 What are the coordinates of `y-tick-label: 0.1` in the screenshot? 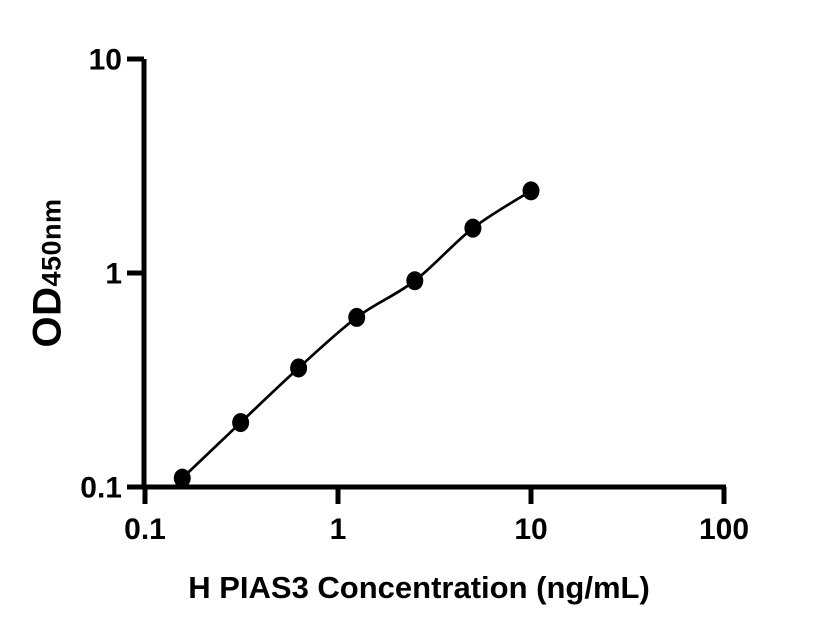 It's located at (101, 488).